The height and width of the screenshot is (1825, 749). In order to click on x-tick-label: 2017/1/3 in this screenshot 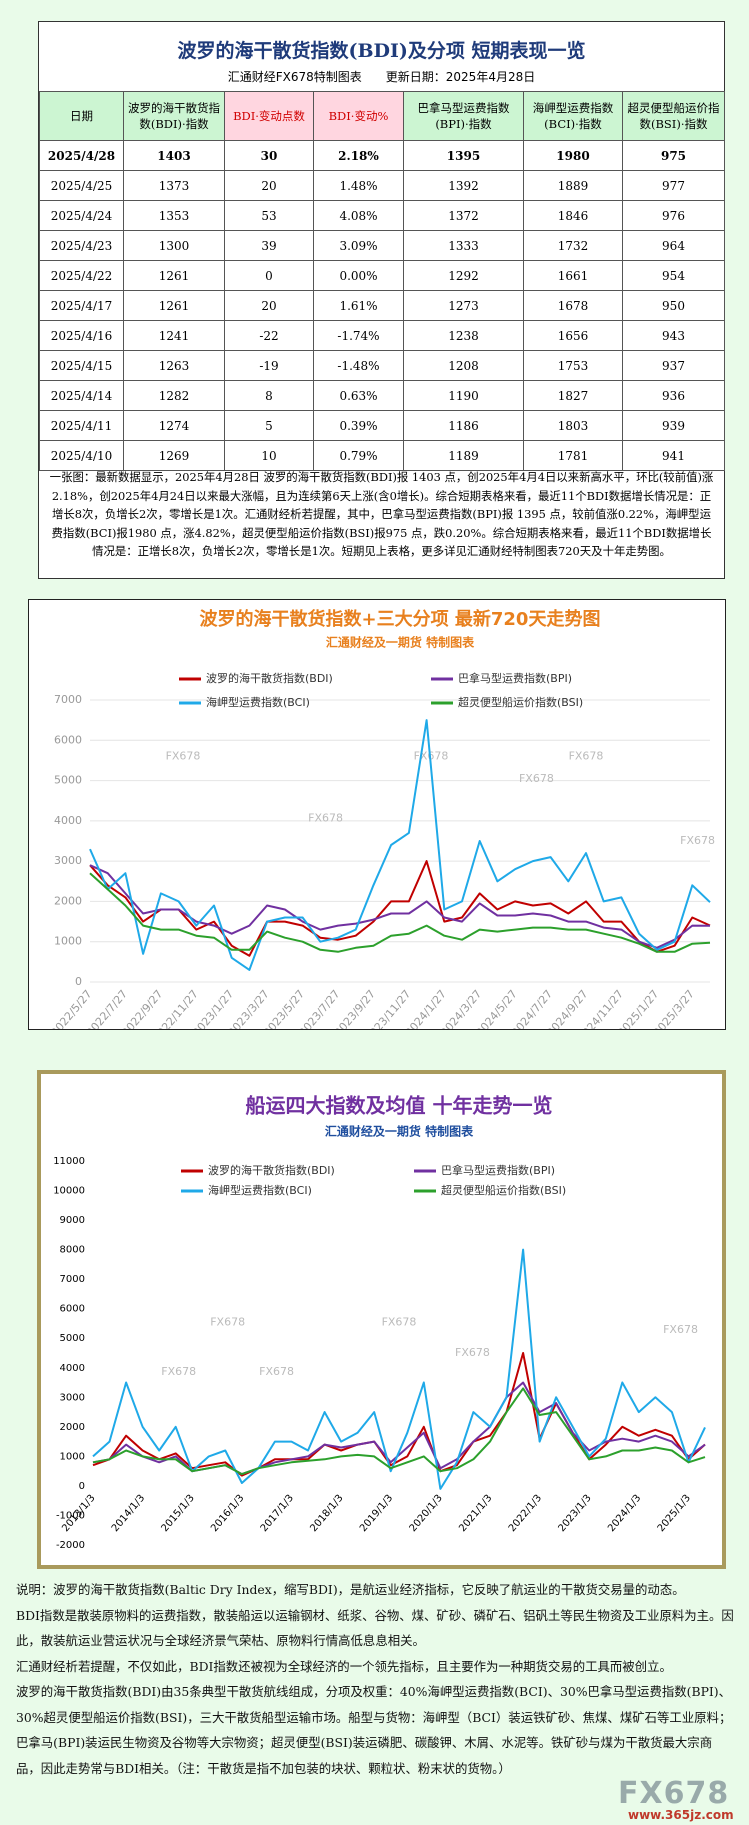, I will do `click(277, 1513)`.